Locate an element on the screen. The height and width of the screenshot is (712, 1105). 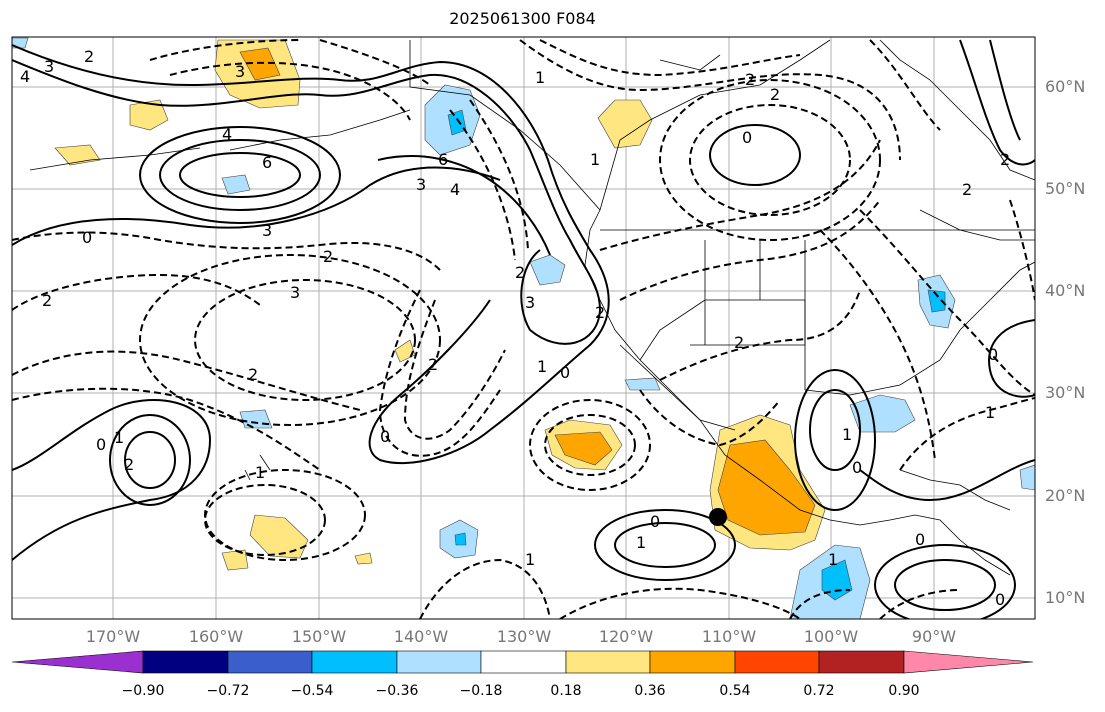
storm-marker is located at coordinates (718, 517).